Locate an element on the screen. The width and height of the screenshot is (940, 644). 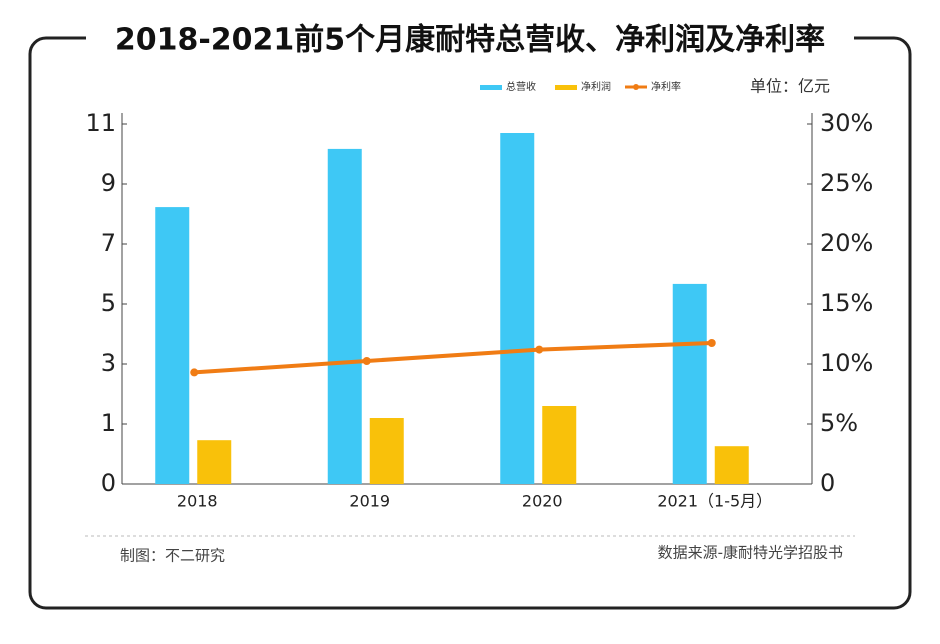
y2-tick-label: 15% is located at coordinates (846, 303).